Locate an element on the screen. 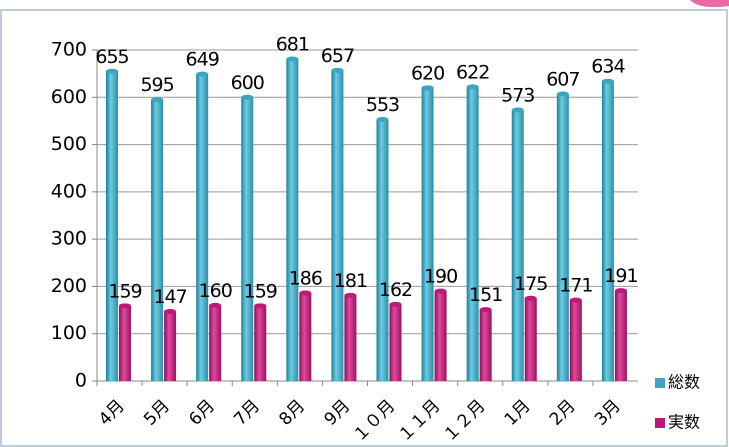 This screenshot has width=729, height=447. data-label: 151 is located at coordinates (485, 295).